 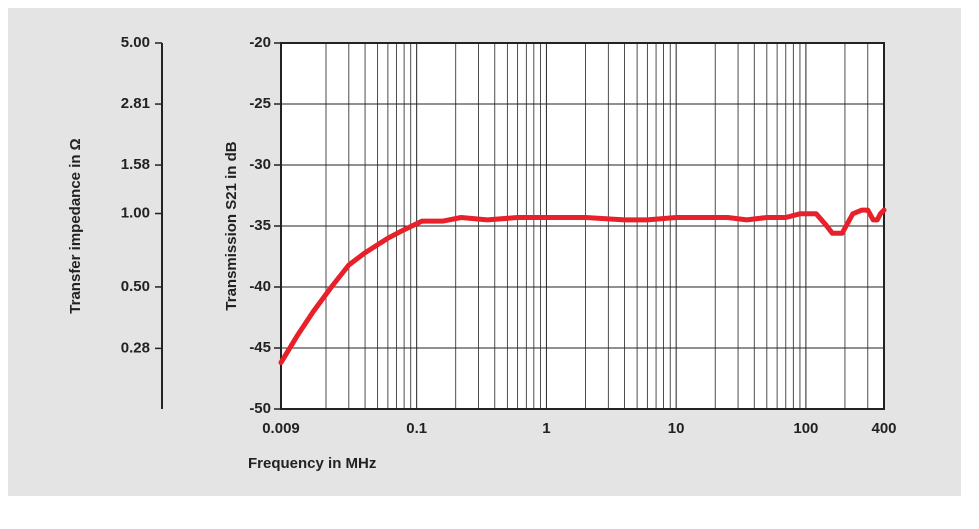 I want to click on y-tick-label: -40, so click(x=260, y=286).